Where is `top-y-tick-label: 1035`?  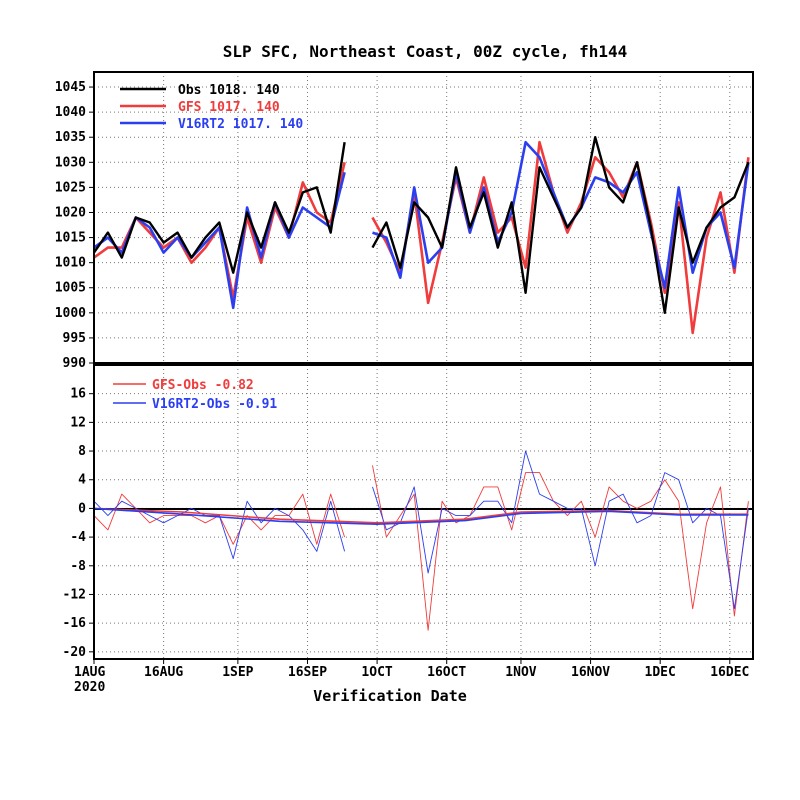 top-y-tick-label: 1035 is located at coordinates (70, 137).